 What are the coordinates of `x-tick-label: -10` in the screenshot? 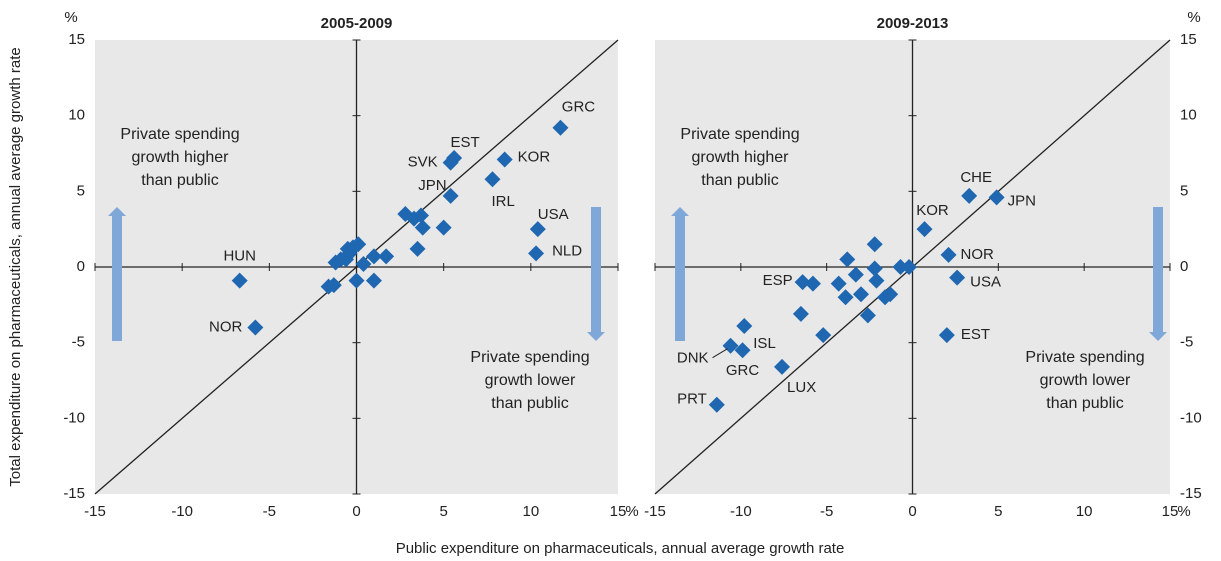 It's located at (741, 511).